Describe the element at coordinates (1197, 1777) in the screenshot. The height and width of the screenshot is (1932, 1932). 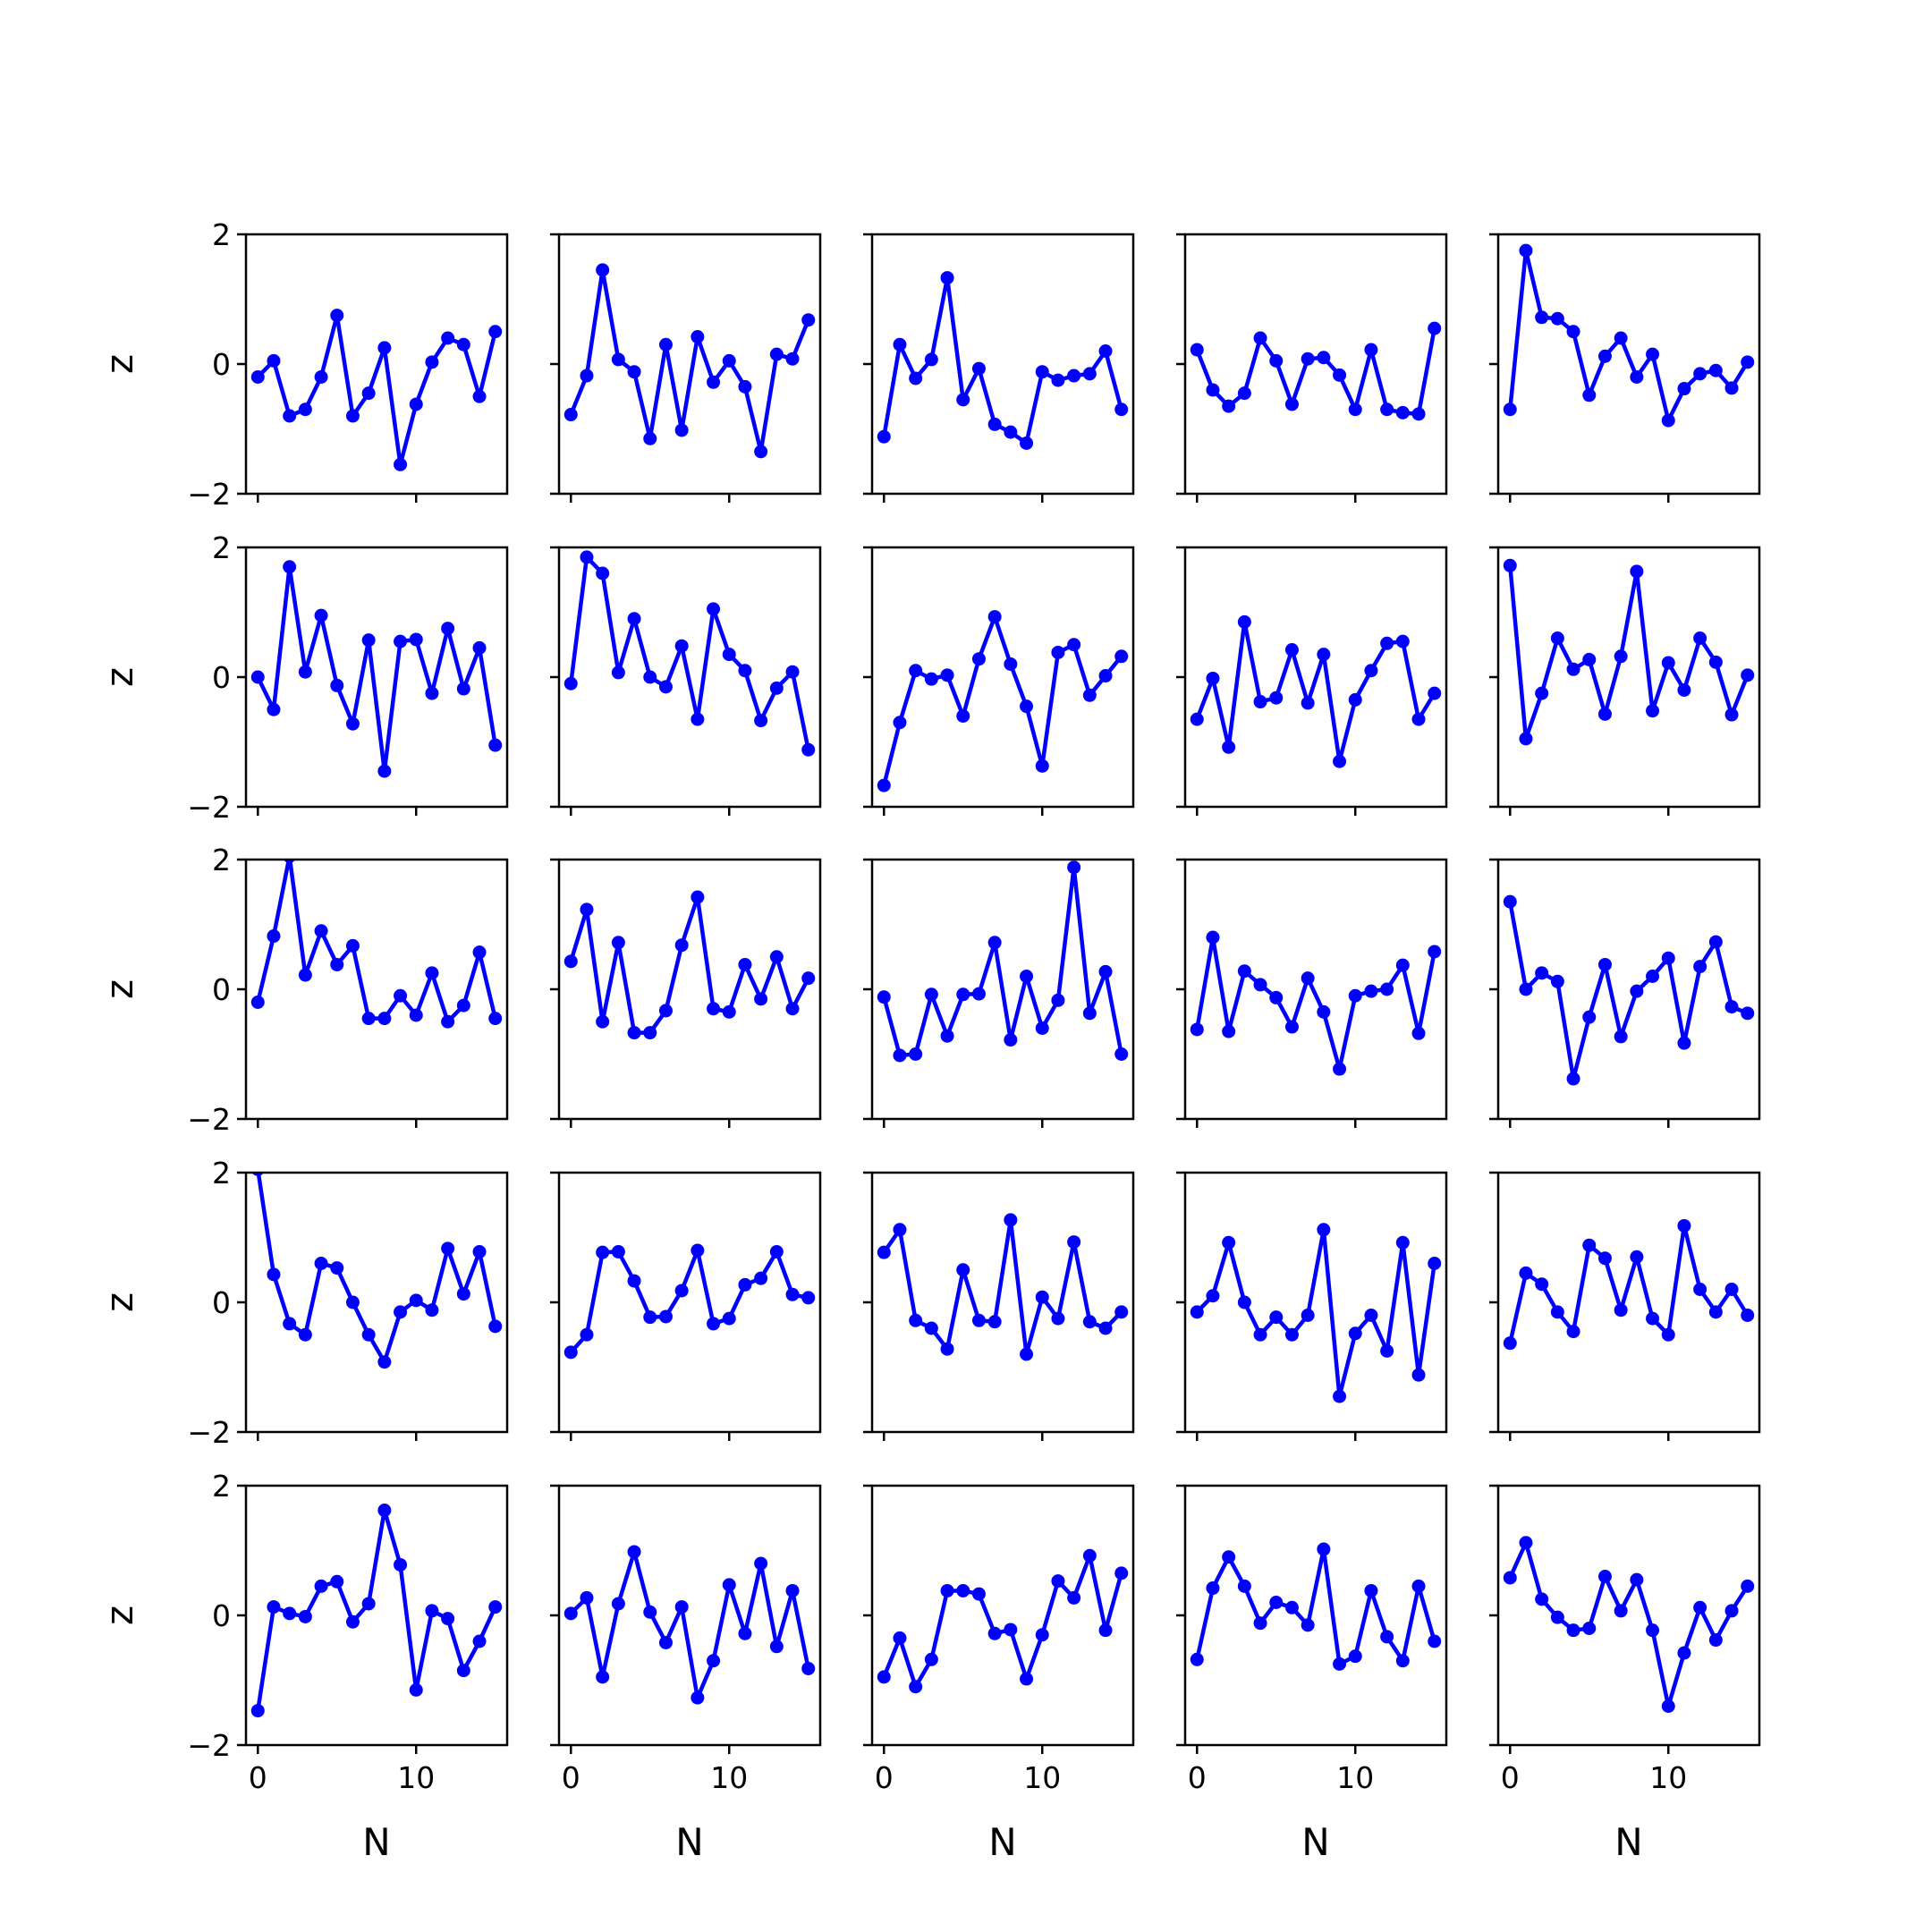
I see `x-tick-label: 0` at that location.